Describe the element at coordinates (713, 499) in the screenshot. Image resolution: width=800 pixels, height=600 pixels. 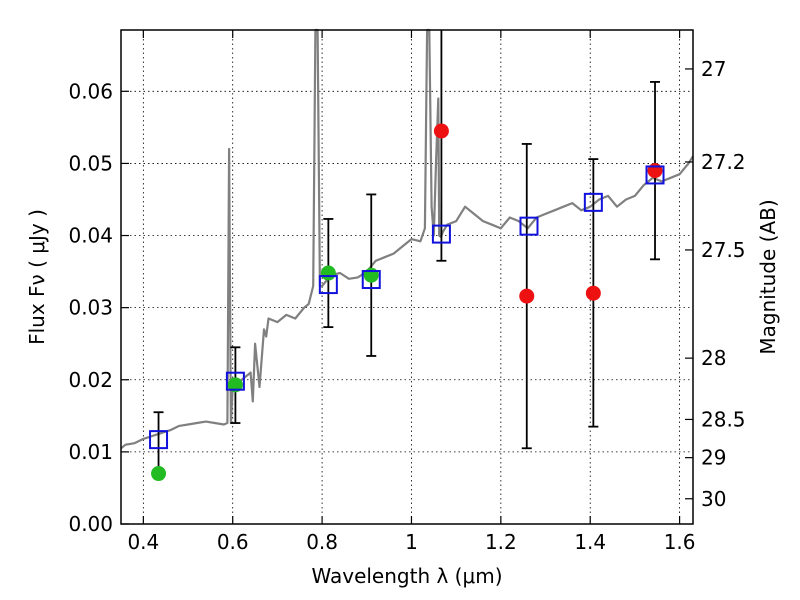
I see `right-tick-label: 30` at that location.